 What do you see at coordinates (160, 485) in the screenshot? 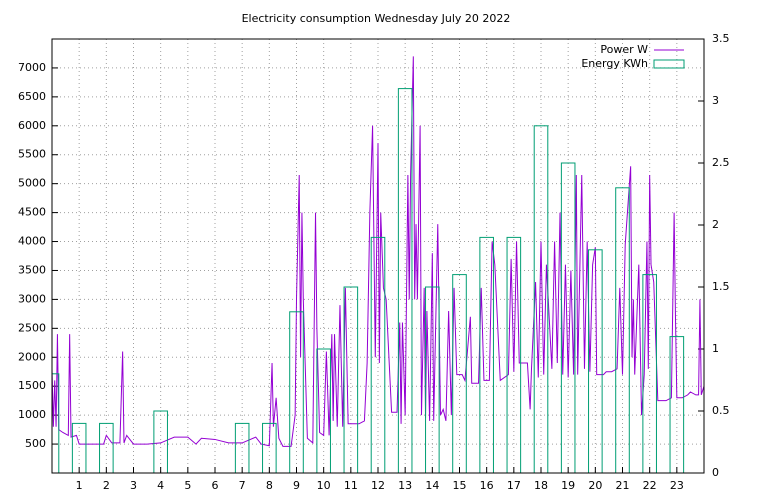
I see `x-tick-label: 4` at bounding box center [160, 485].